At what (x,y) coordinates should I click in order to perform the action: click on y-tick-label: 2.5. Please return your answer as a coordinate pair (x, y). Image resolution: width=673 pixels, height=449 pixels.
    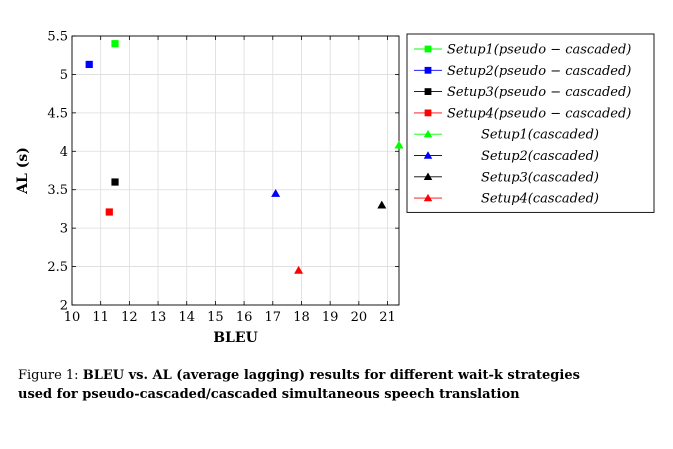
    Looking at the image, I should click on (57, 267).